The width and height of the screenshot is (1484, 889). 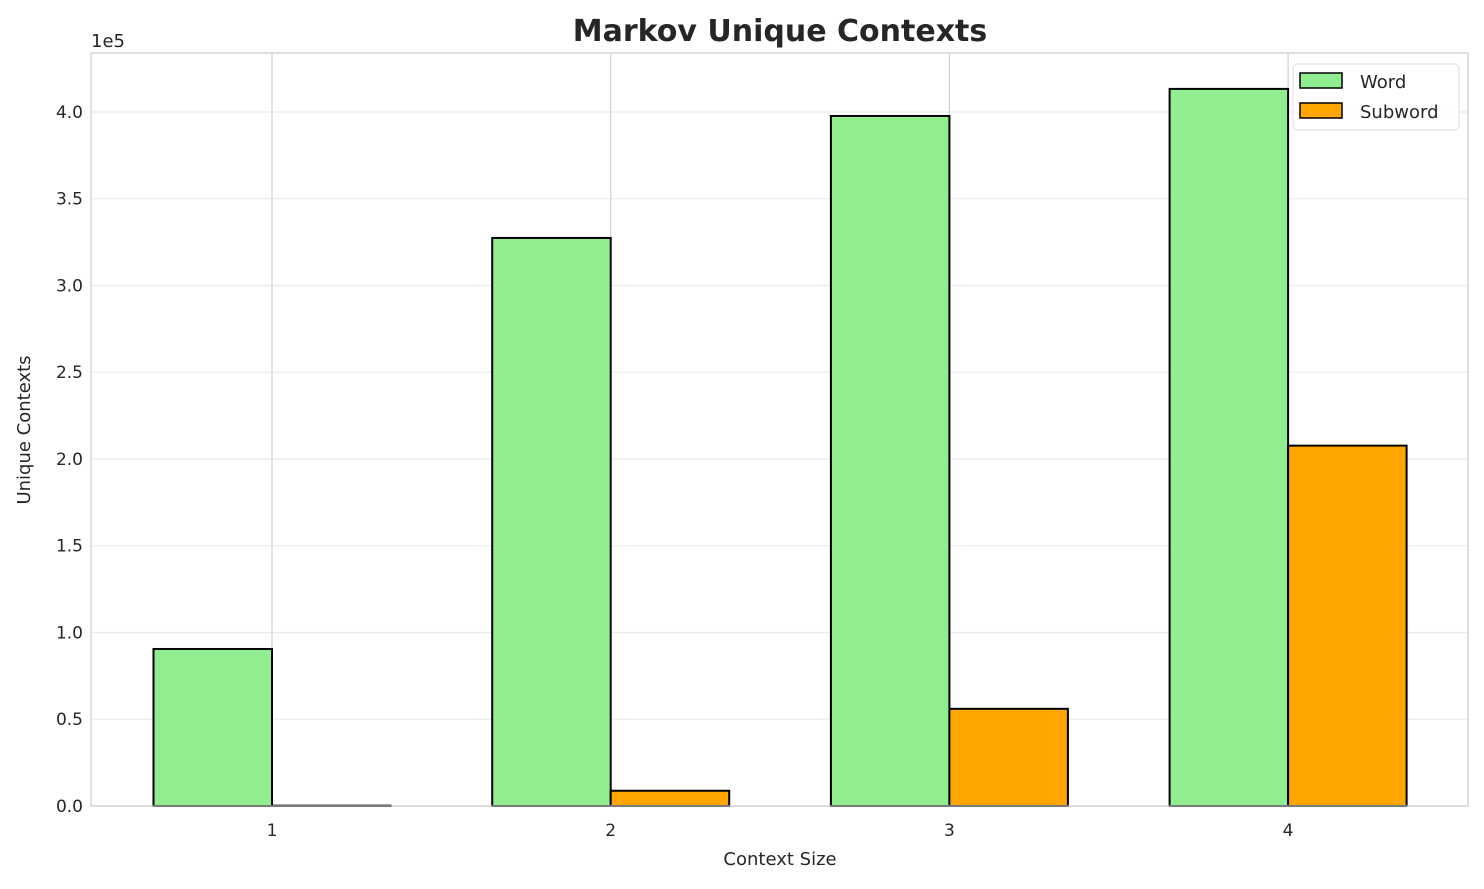 I want to click on legend-swatch-subword, so click(x=1321, y=110).